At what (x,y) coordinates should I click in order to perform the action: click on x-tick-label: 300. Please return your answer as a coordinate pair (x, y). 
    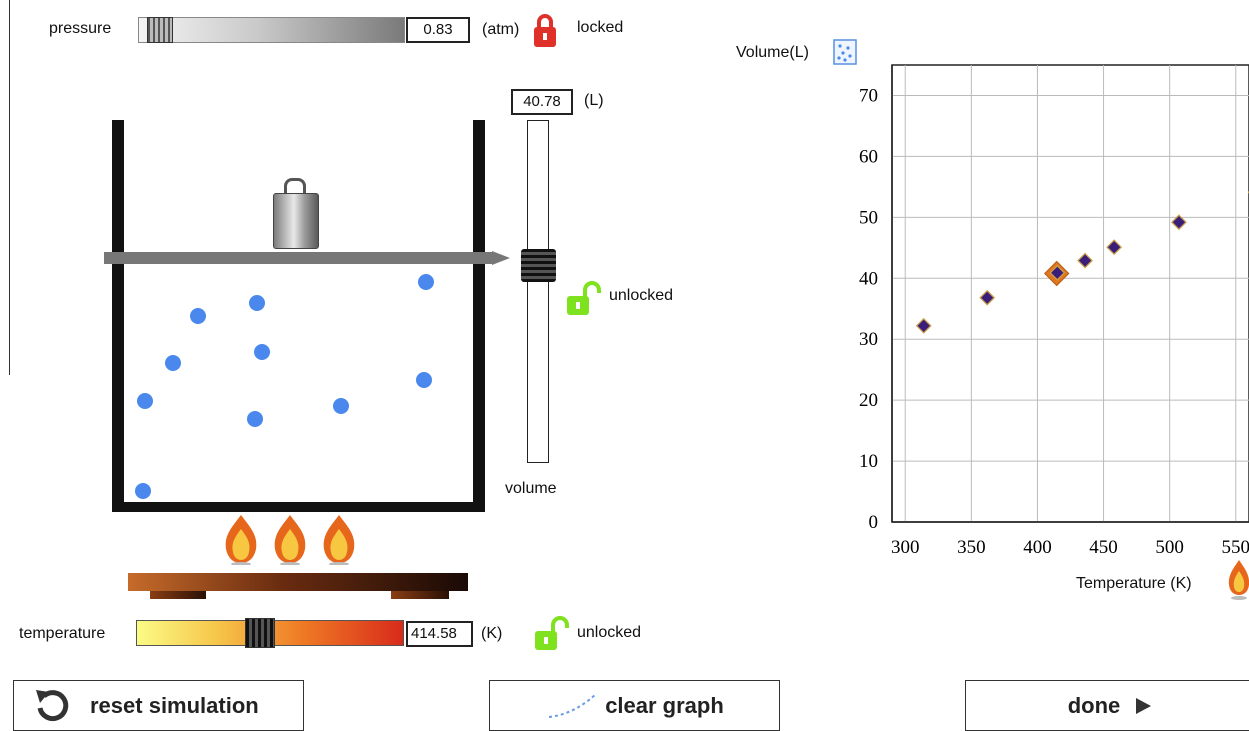
    Looking at the image, I should click on (905, 547).